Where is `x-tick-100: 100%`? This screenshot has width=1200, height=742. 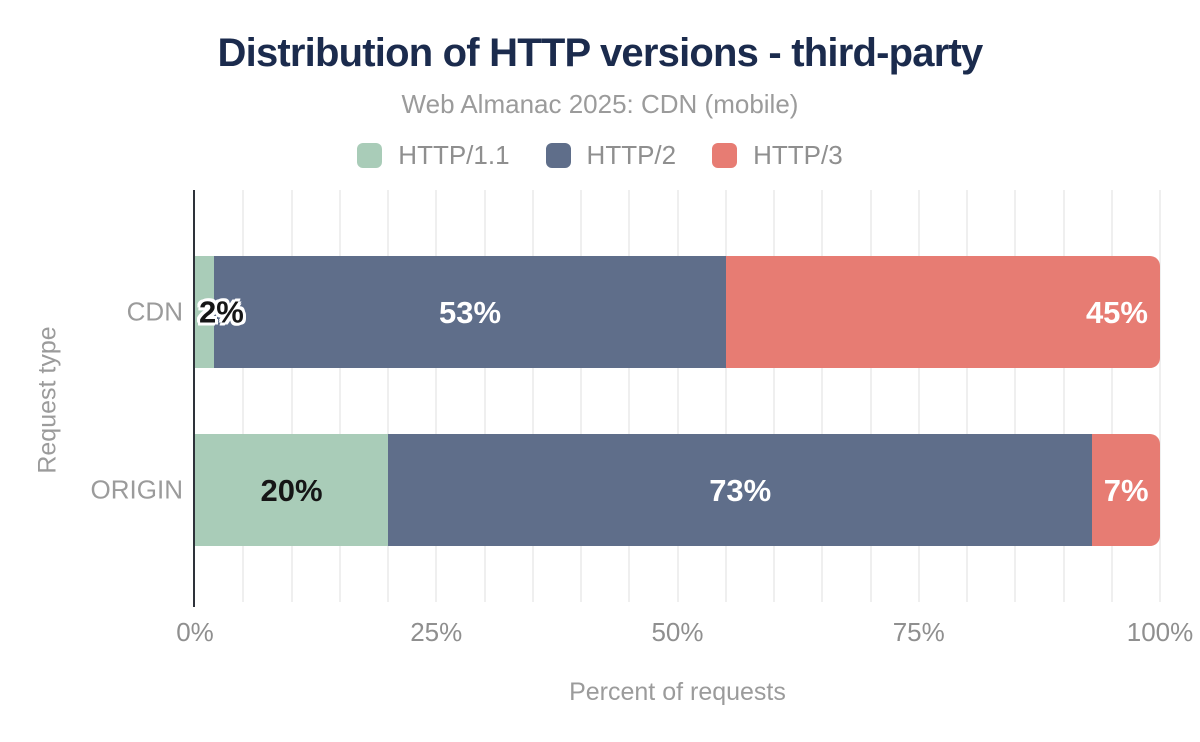 x-tick-100: 100% is located at coordinates (1160, 632).